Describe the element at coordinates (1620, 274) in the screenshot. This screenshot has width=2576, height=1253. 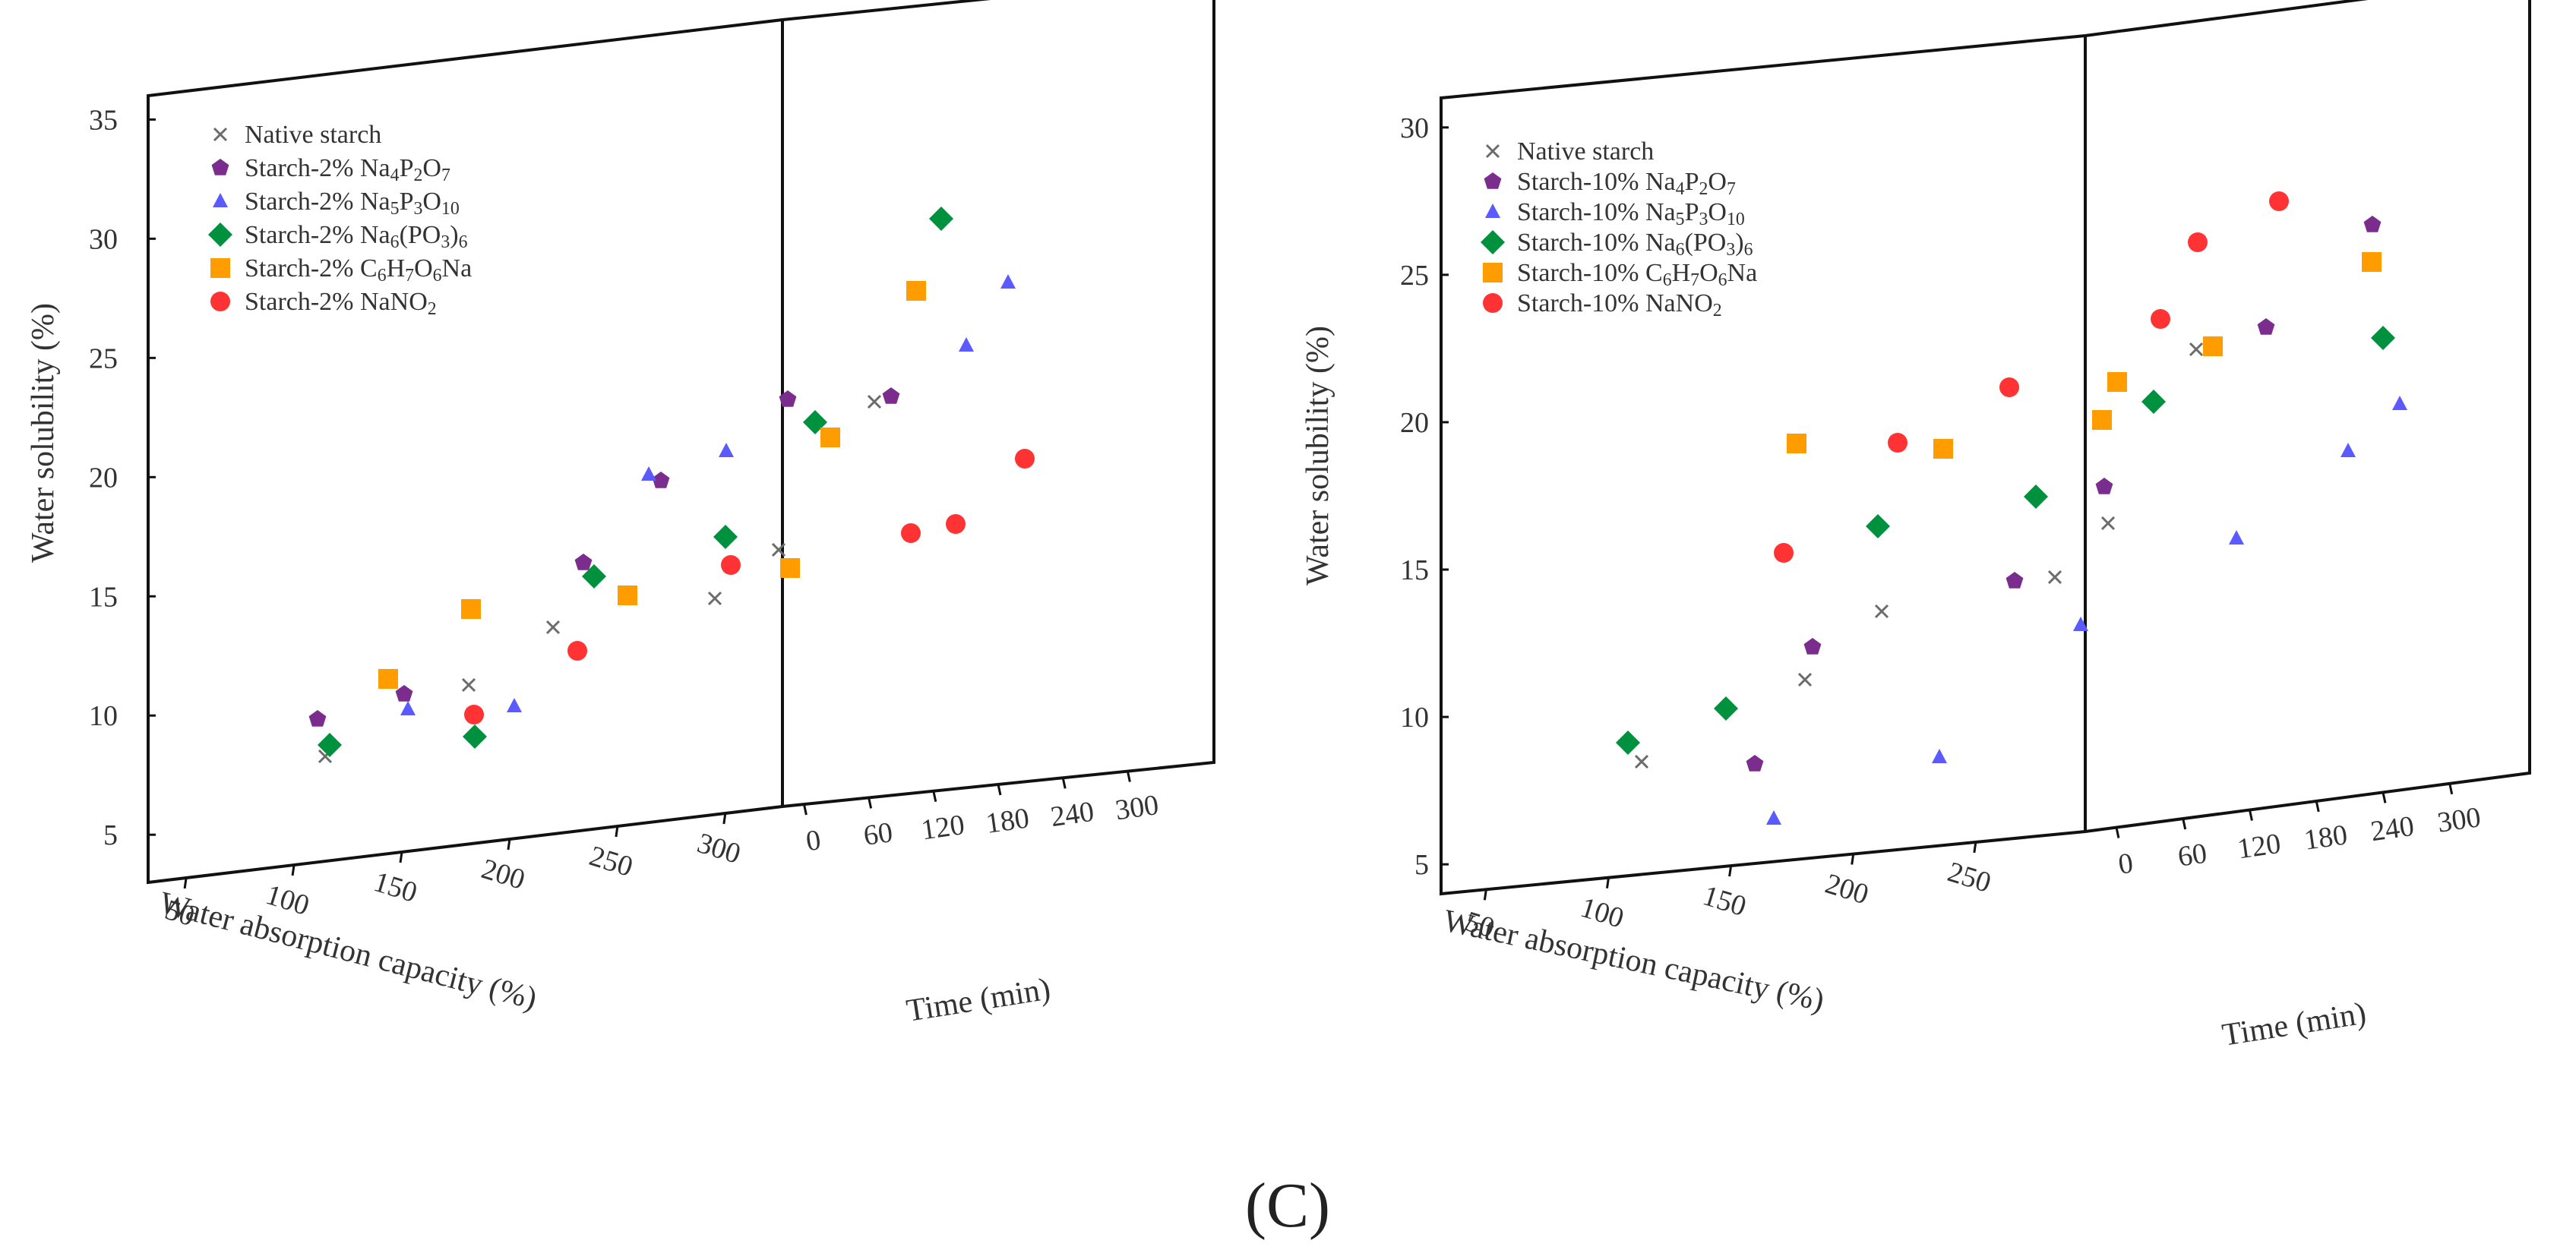
I see `legend-item: Starch-10% C6H7O6Na` at that location.